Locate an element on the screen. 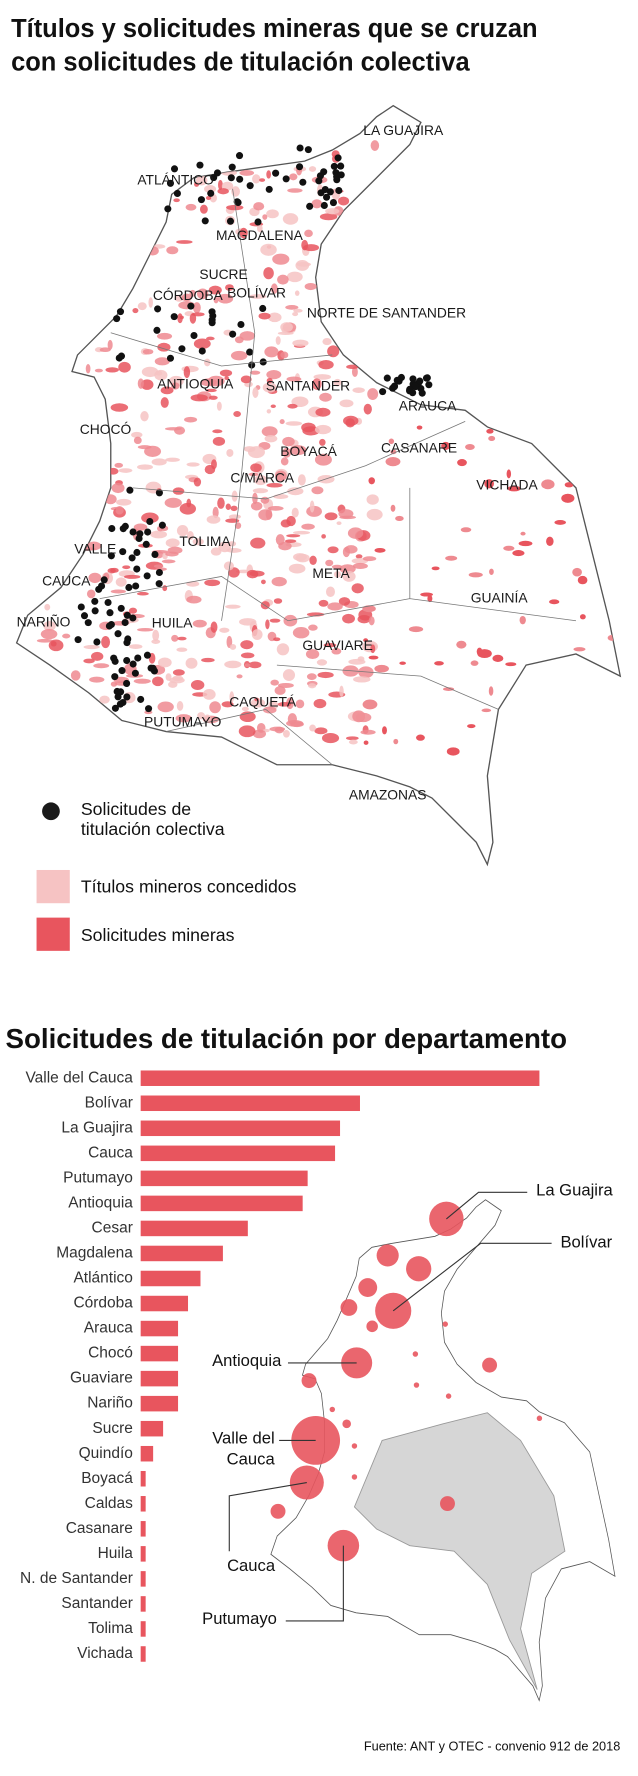 The image size is (638, 1776). y-tick-label: Magdalena is located at coordinates (94, 1253).